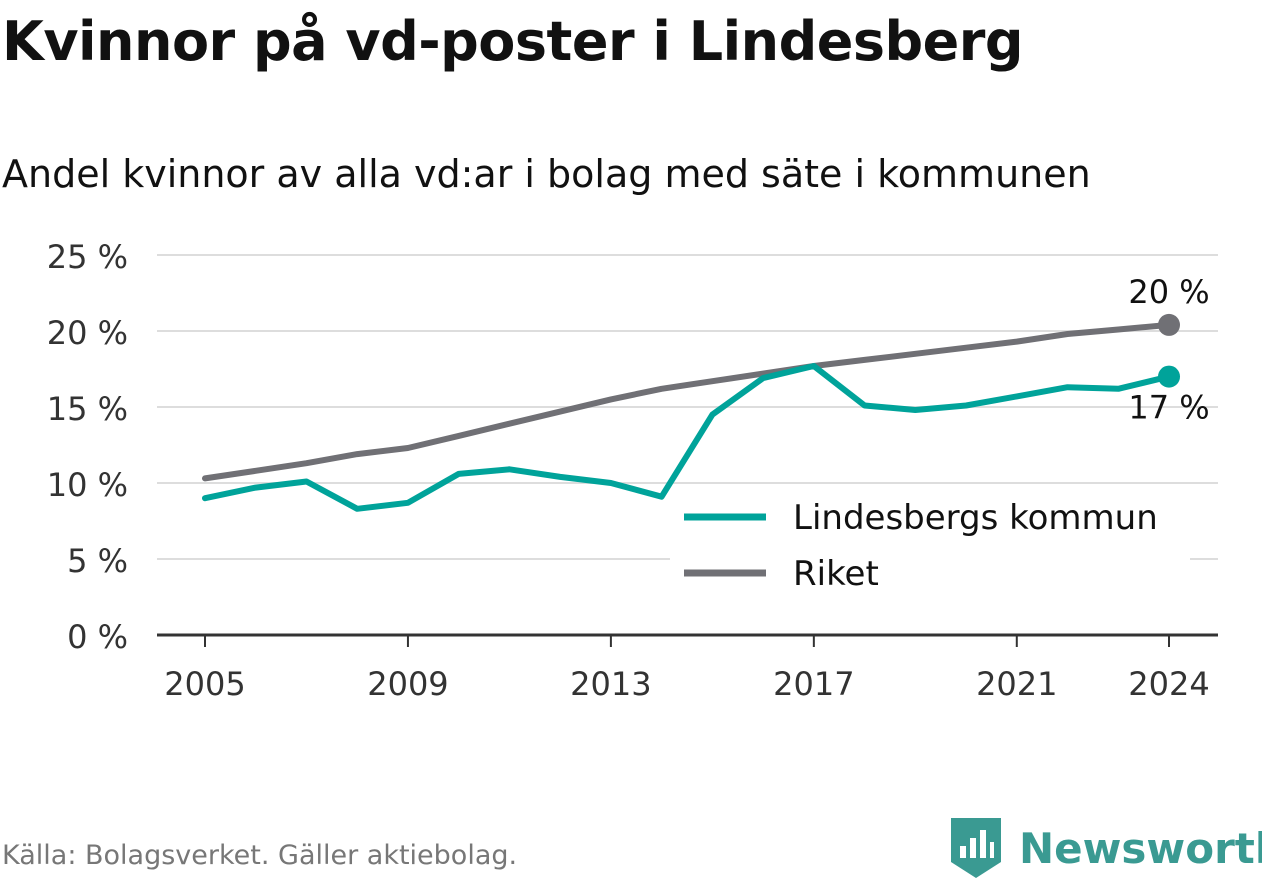  Describe the element at coordinates (87, 409) in the screenshot. I see `y-tick-label: 15 %` at that location.